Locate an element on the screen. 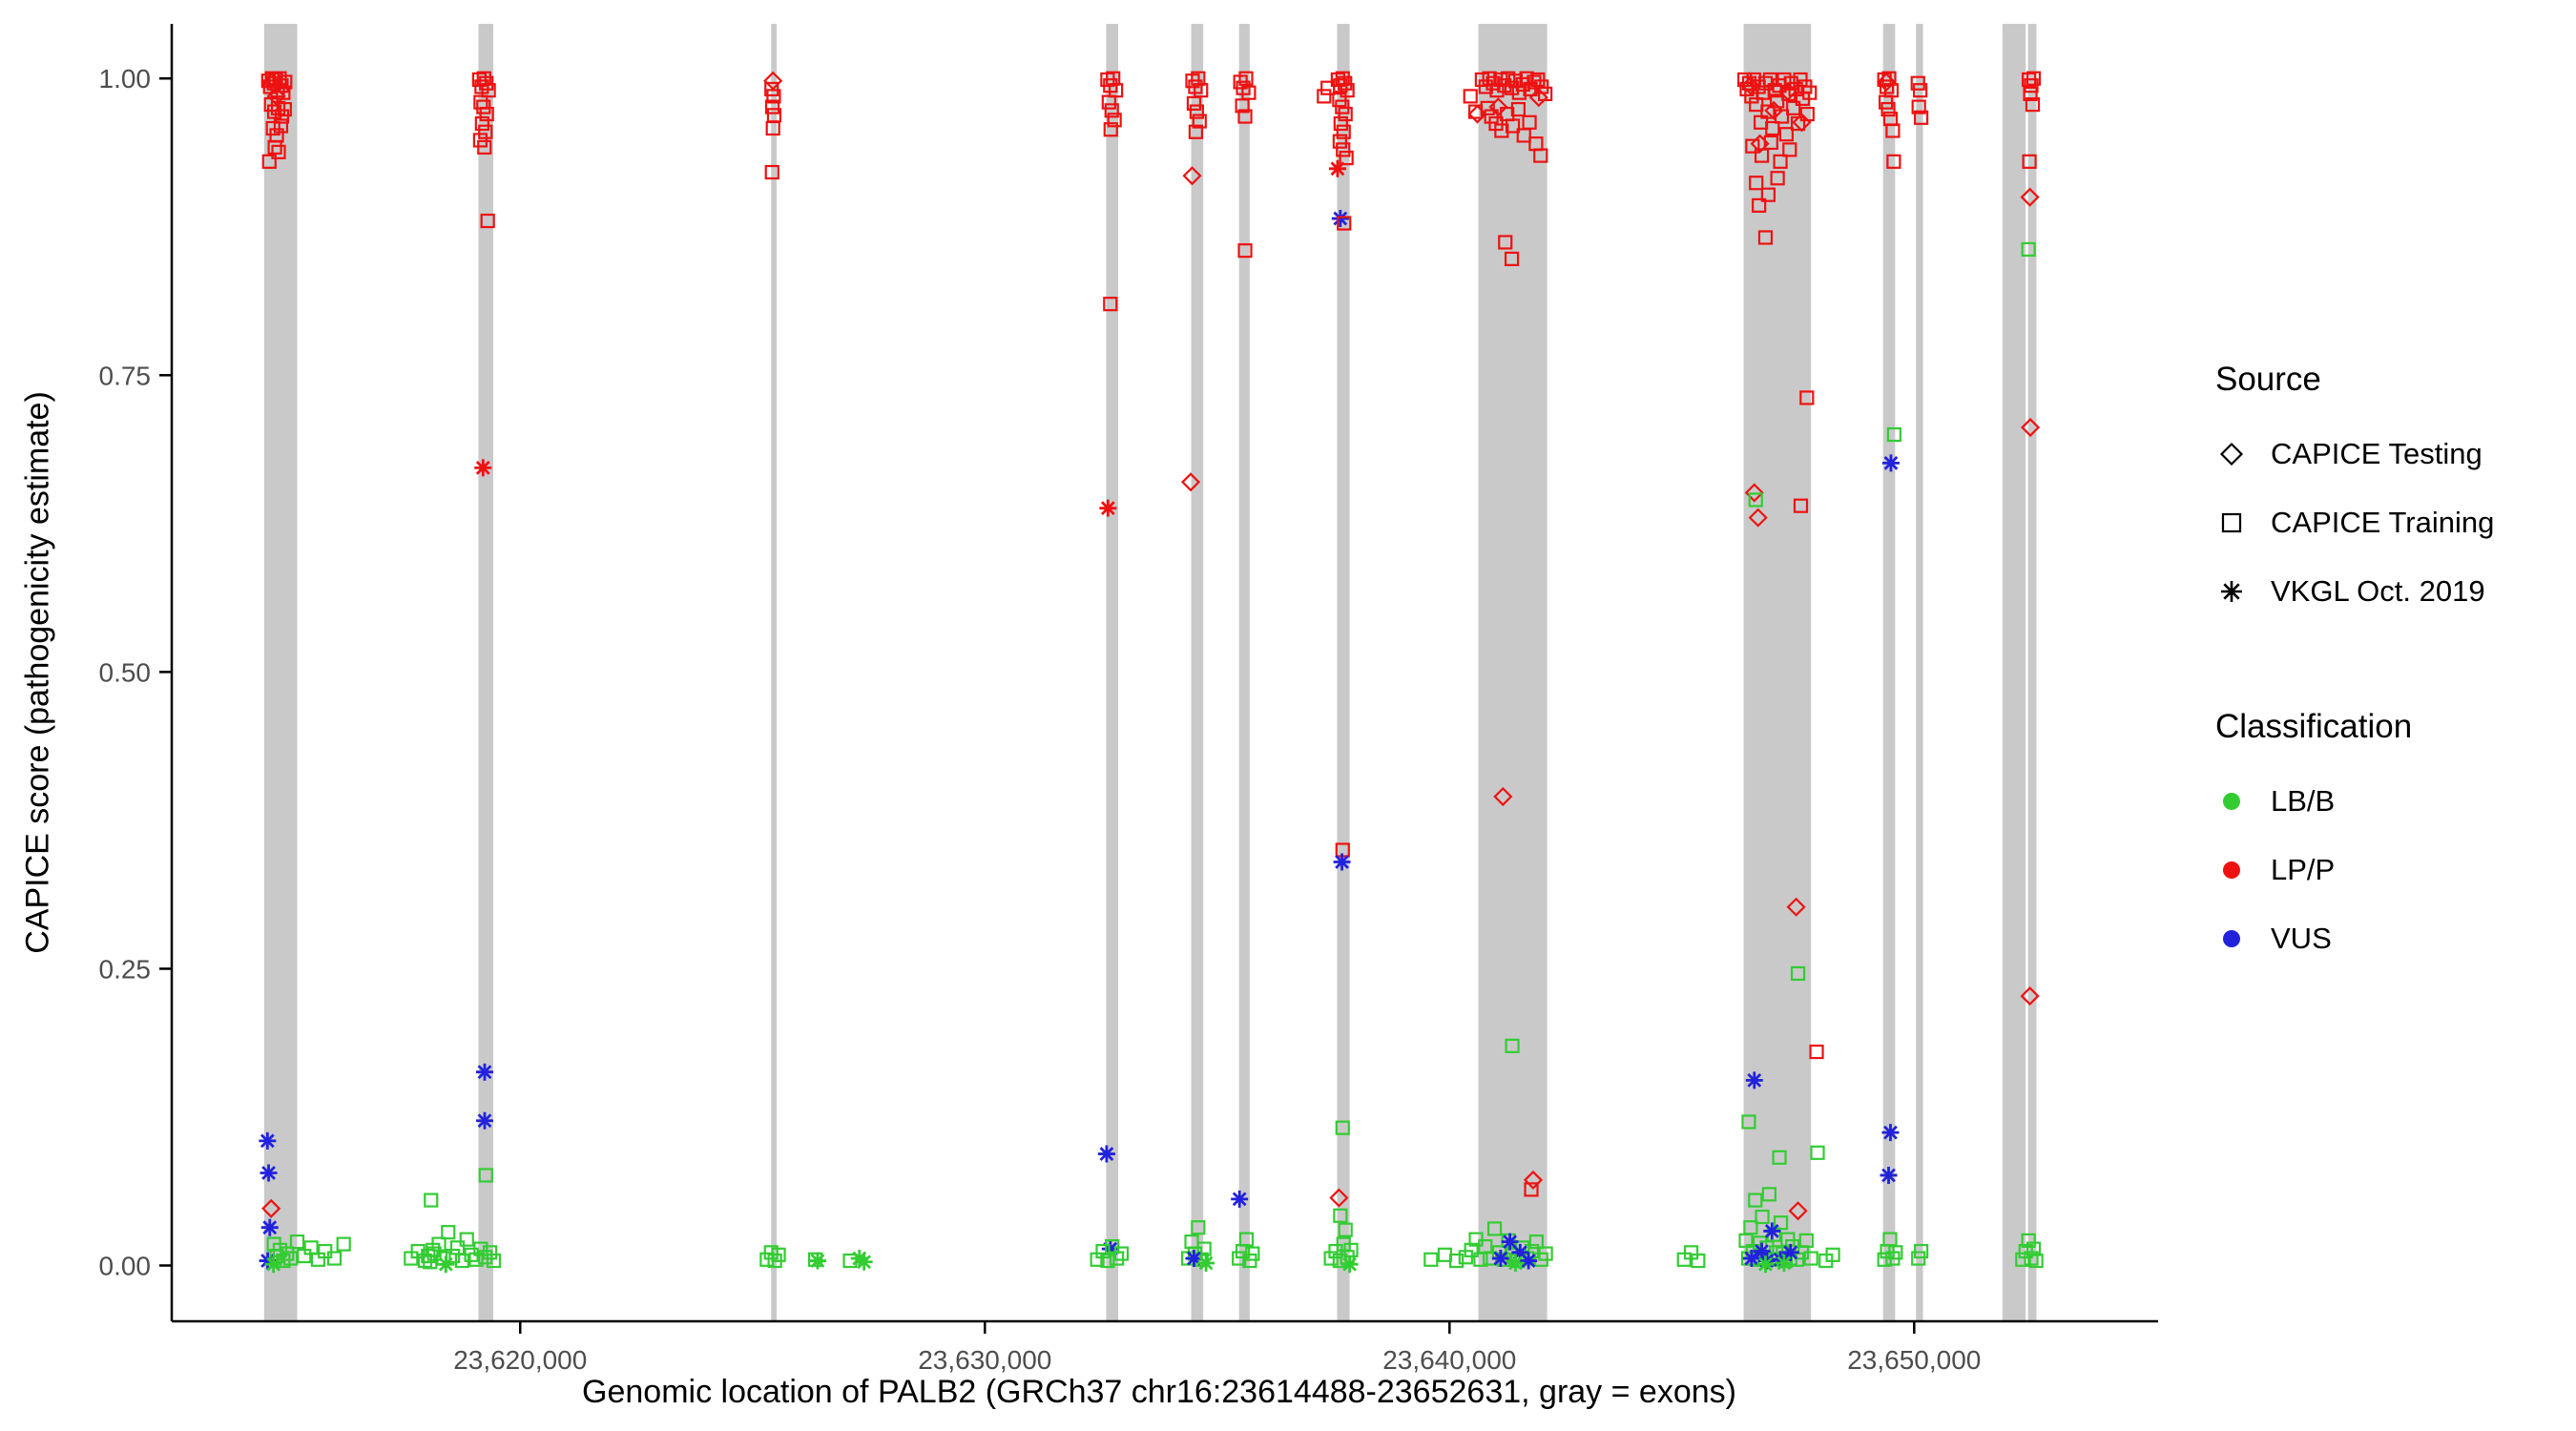  legend-item-lpp: LP/P is located at coordinates (2354, 870).